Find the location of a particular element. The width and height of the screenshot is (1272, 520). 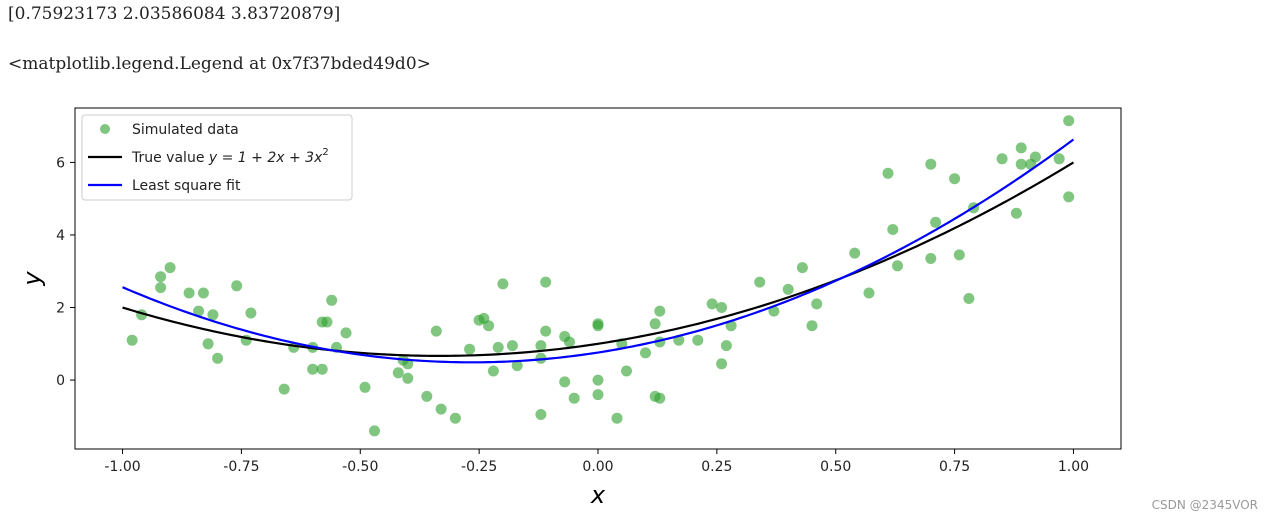

x-tick-label: 0.75 is located at coordinates (954, 467).